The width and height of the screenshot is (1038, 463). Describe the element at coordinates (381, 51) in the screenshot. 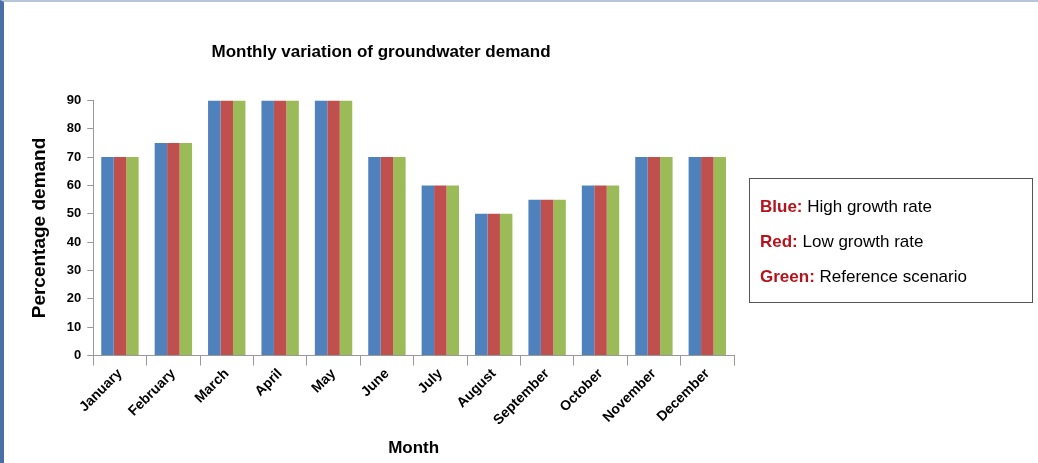

I see `chart-title: Monthly variation of groundwater demand` at that location.